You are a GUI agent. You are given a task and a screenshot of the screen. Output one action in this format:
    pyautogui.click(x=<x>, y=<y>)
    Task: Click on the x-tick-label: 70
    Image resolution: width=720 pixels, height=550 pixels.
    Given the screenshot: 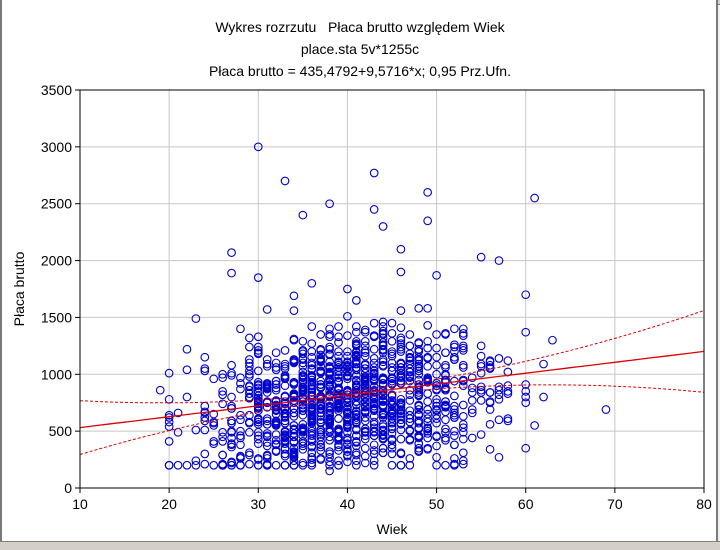 What is the action you would take?
    pyautogui.click(x=615, y=504)
    